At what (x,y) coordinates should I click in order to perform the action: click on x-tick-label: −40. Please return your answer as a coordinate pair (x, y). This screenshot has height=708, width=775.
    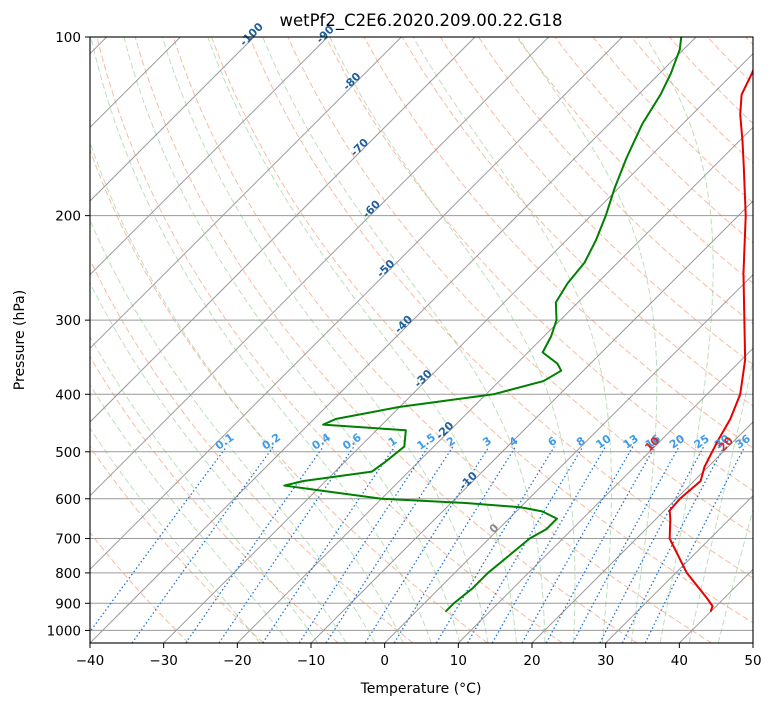
    Looking at the image, I should click on (90, 661).